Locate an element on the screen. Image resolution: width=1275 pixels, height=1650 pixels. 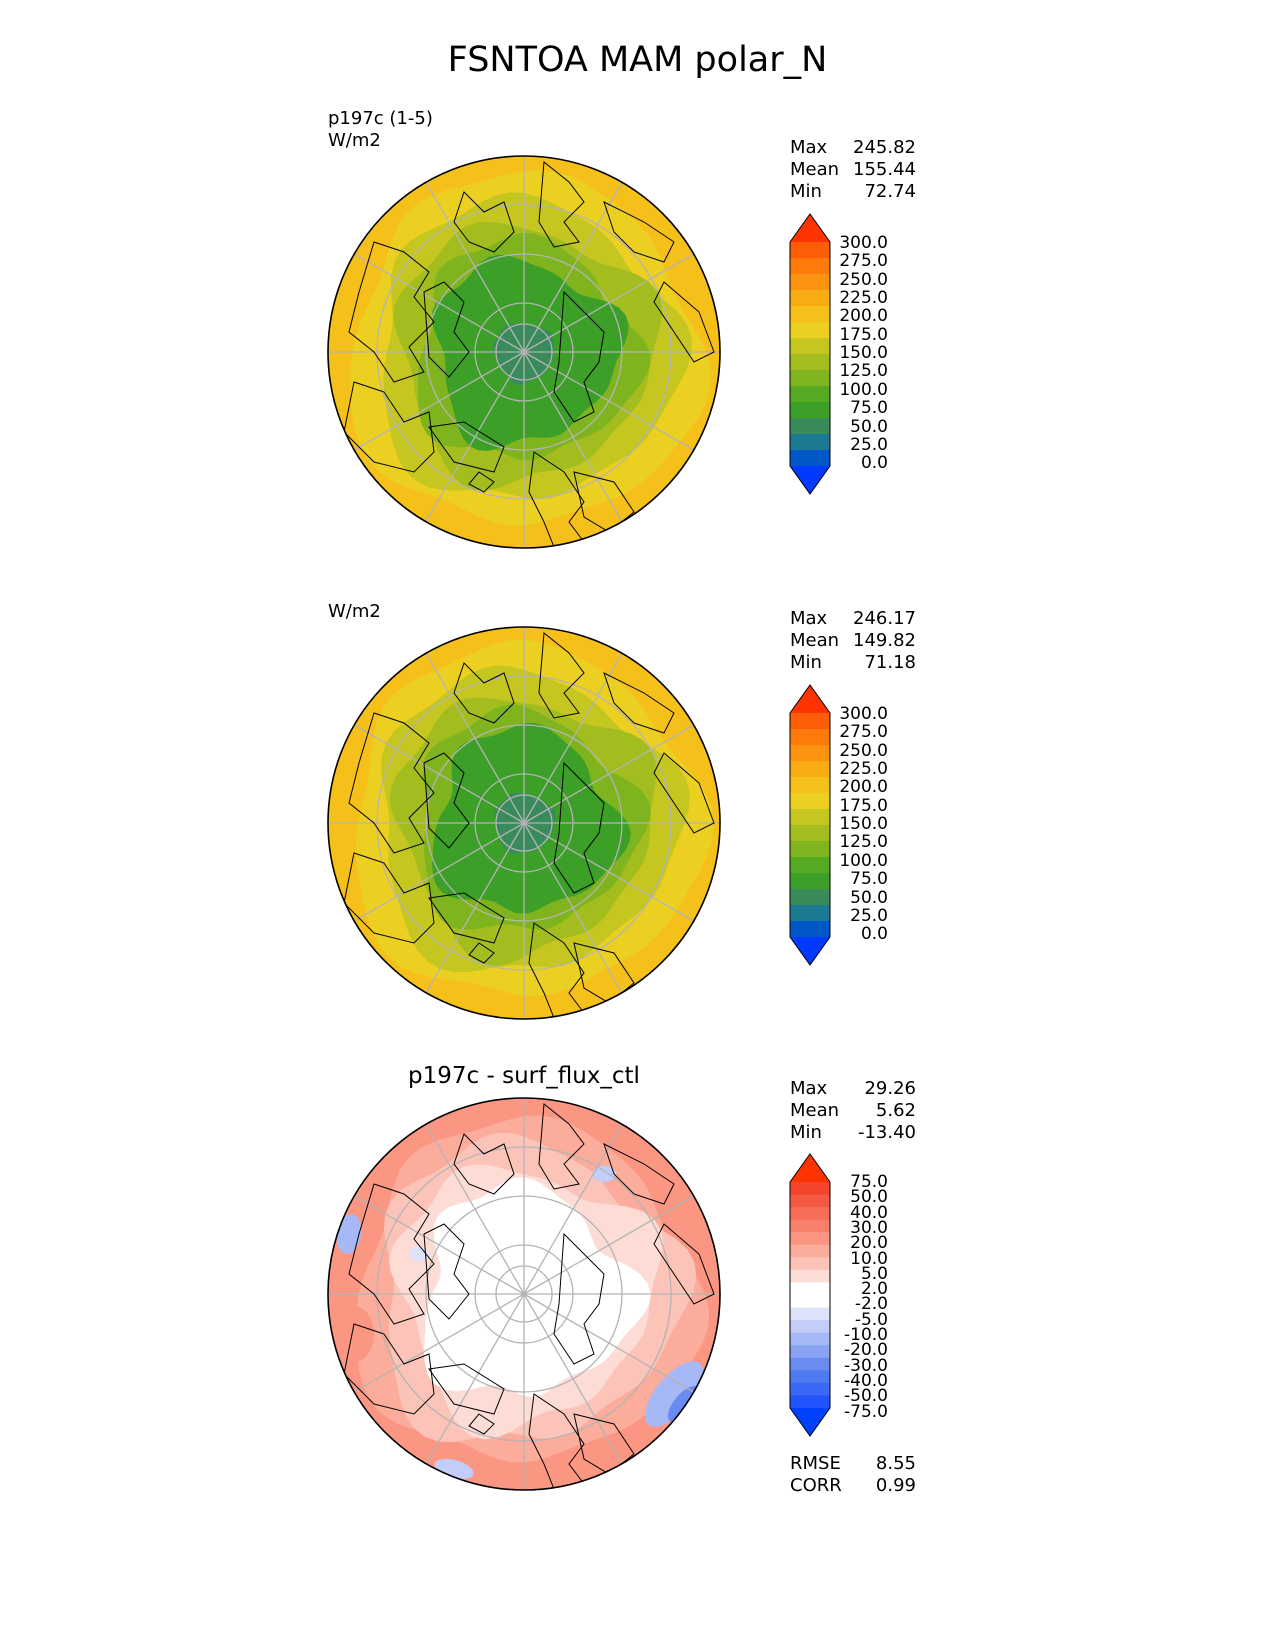
cbar2-tick-label: 225.0 is located at coordinates (863, 769).